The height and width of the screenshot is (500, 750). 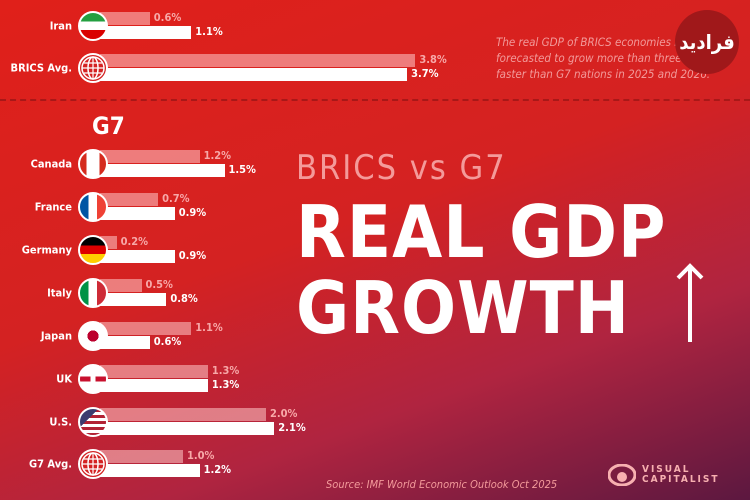 I want to click on up-arrow-icon, so click(x=690, y=302).